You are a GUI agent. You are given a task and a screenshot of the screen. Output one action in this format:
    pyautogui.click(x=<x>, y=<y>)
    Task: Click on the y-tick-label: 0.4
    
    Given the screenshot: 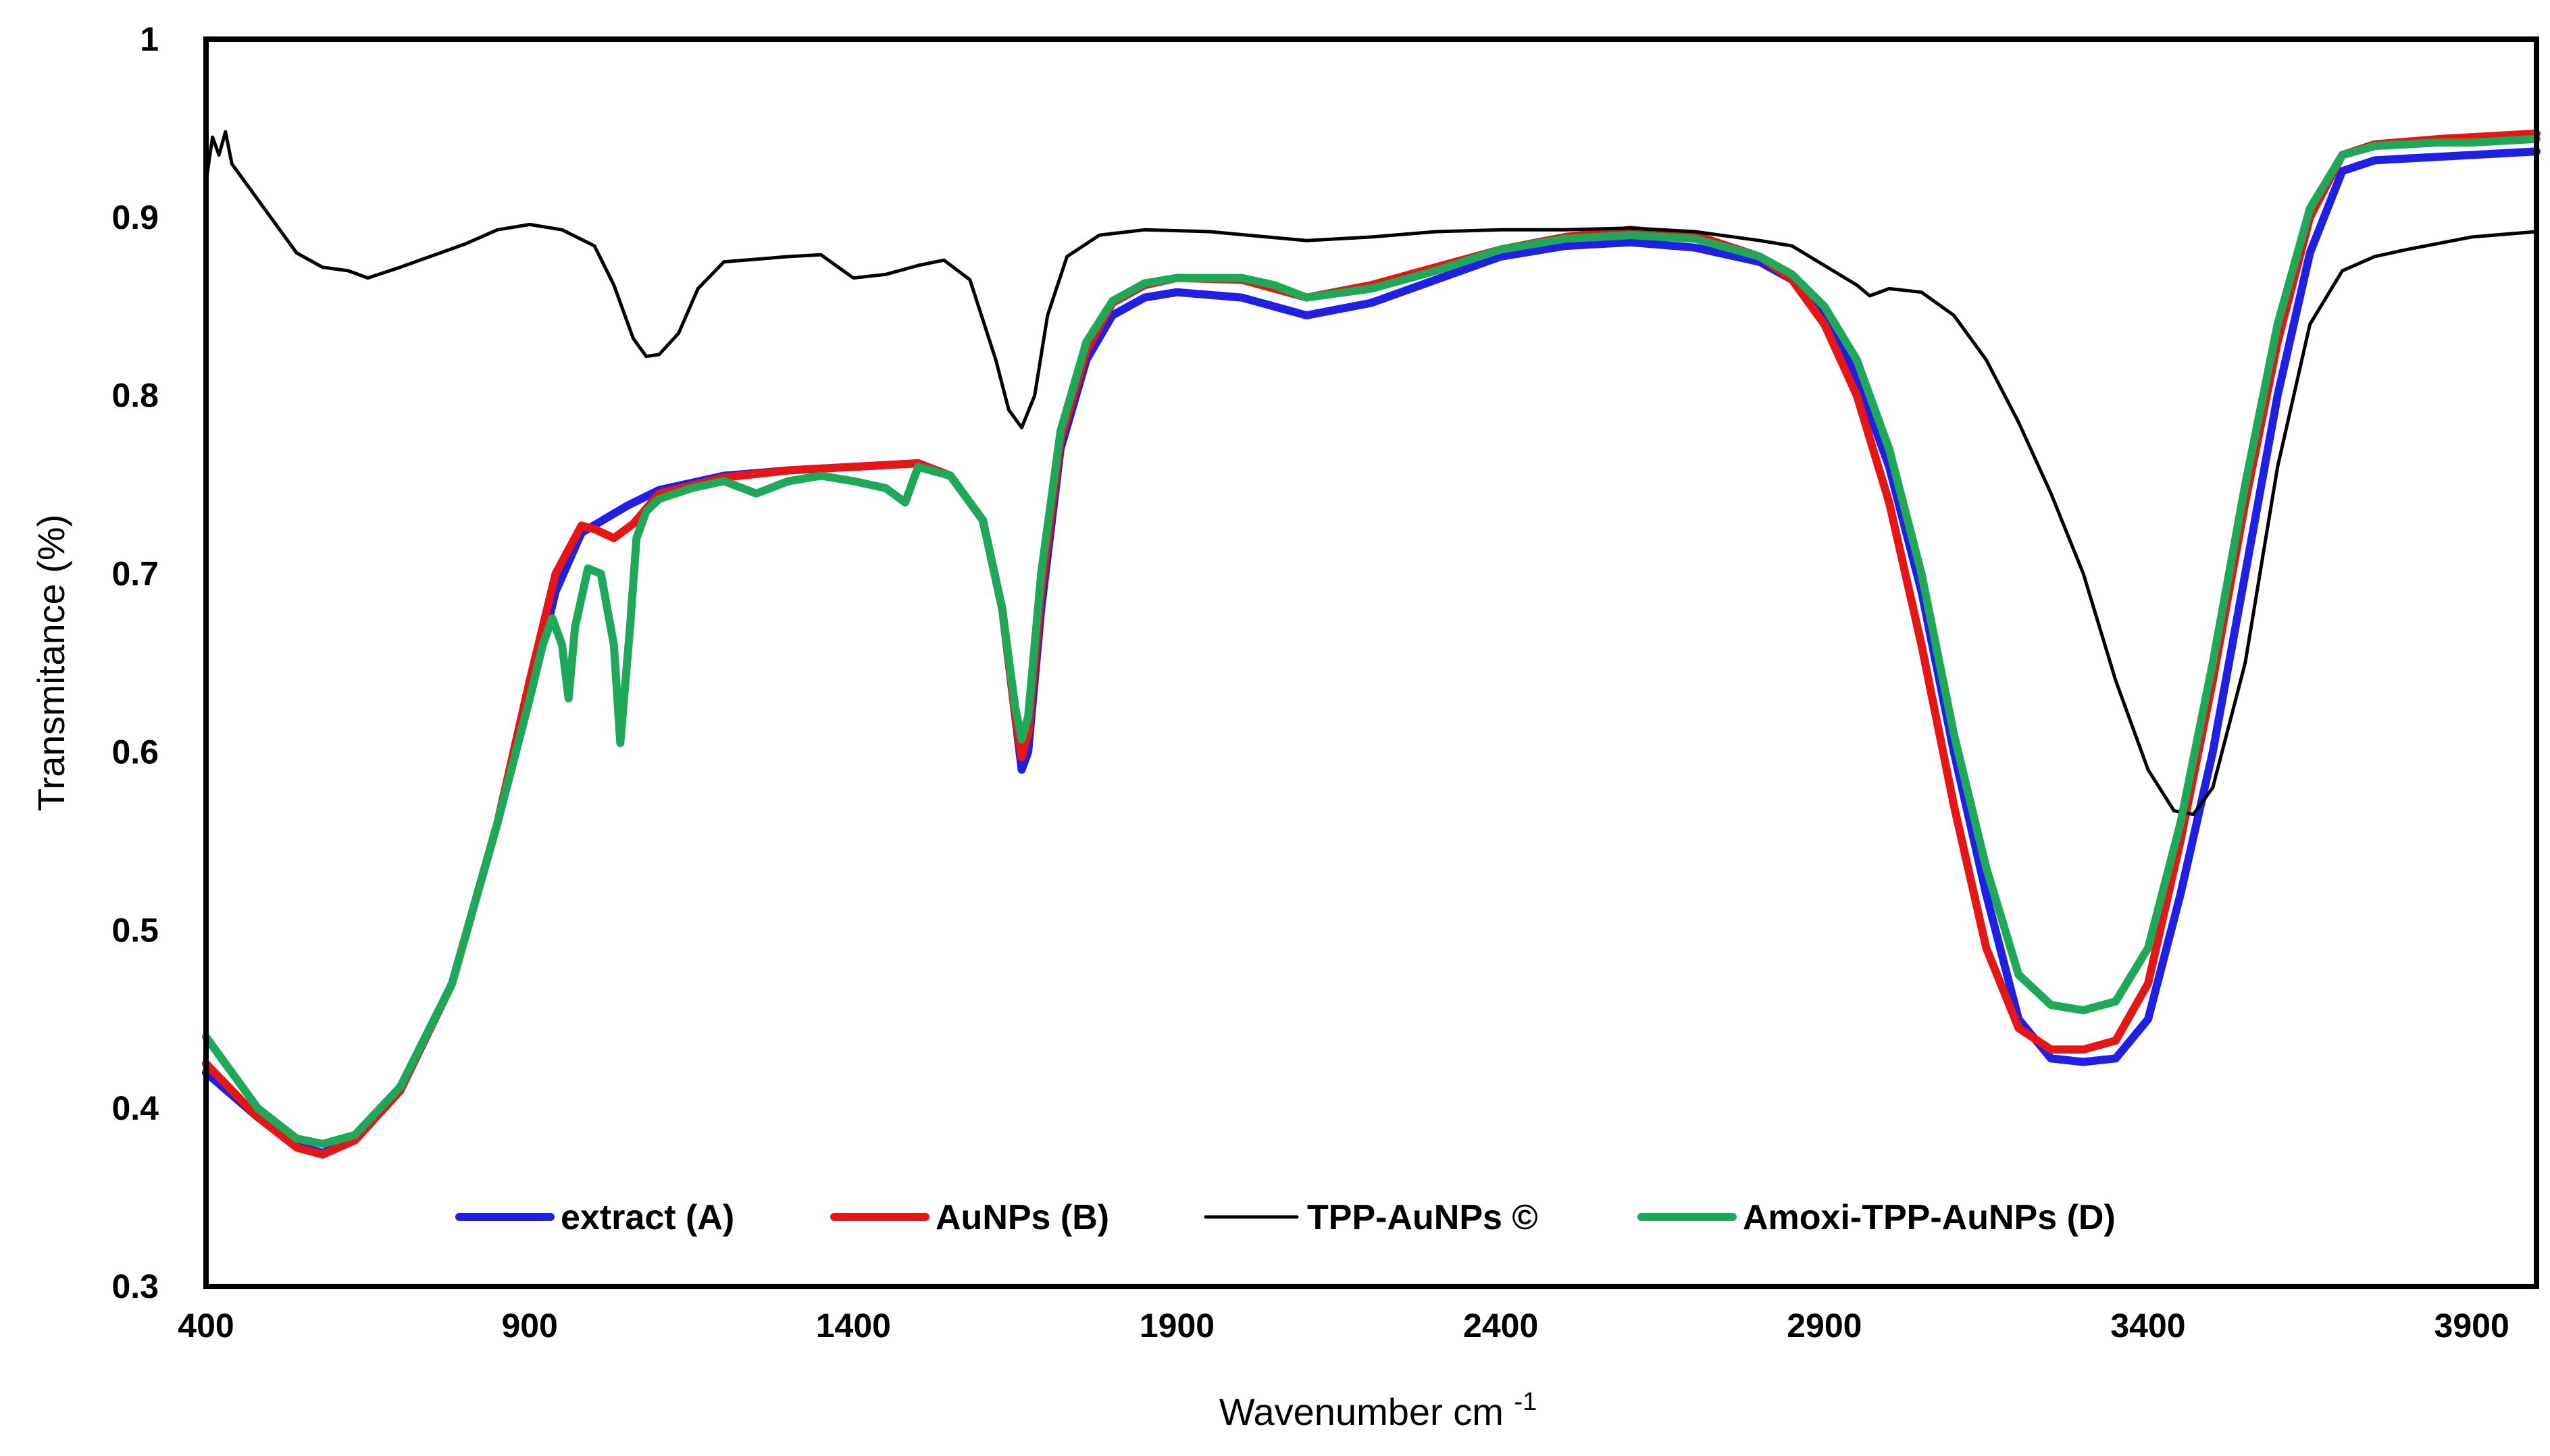 What is the action you would take?
    pyautogui.click(x=135, y=1108)
    